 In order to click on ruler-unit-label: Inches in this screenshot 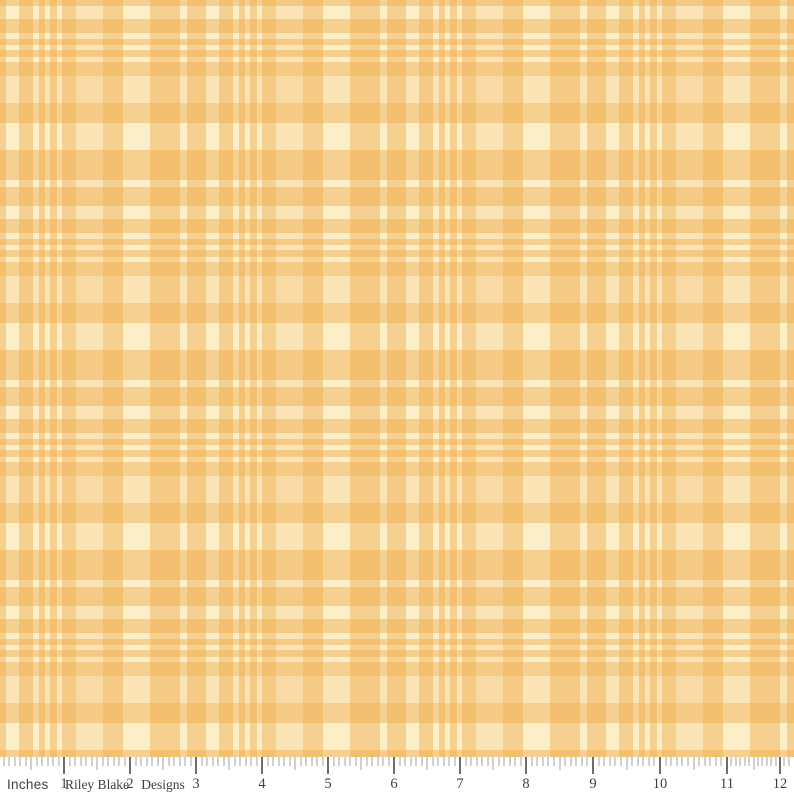, I will do `click(28, 784)`.